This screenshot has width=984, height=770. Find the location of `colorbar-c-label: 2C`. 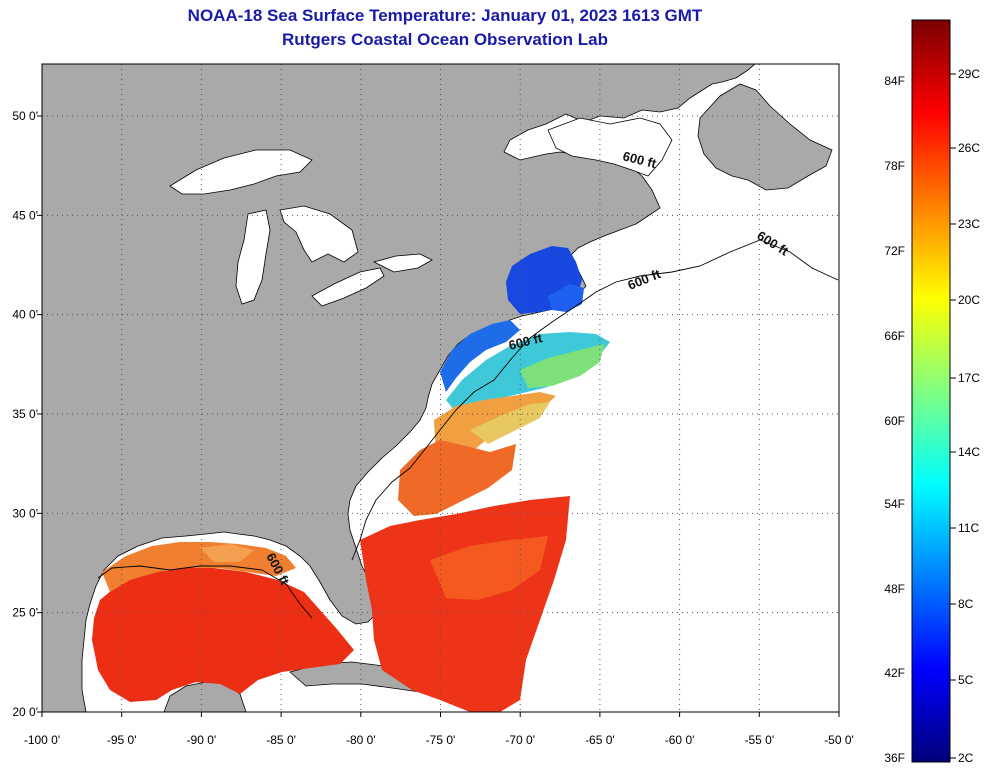

colorbar-c-label: 2C is located at coordinates (966, 758).